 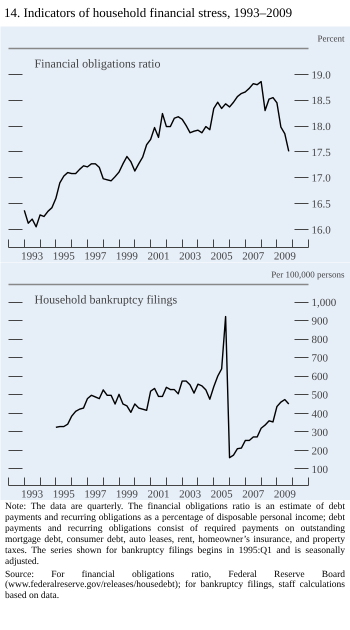 What do you see at coordinates (106, 299) in the screenshot?
I see `text: Household bankruptcy filings` at bounding box center [106, 299].